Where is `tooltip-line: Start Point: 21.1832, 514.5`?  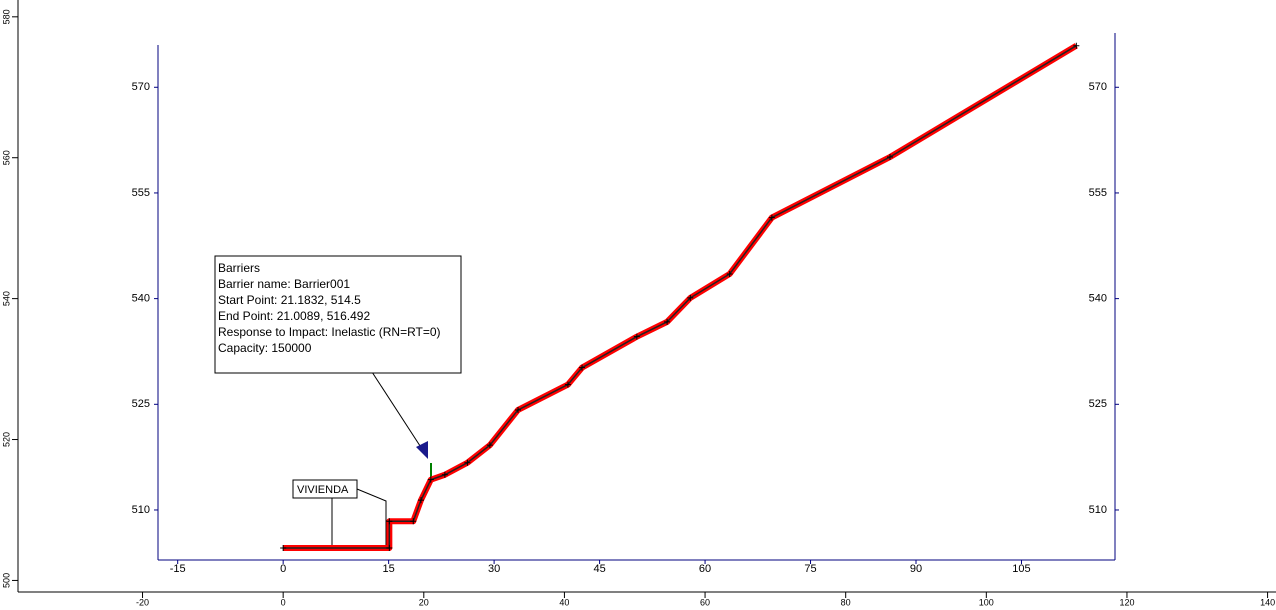
tooltip-line: Start Point: 21.1832, 514.5 is located at coordinates (289, 300).